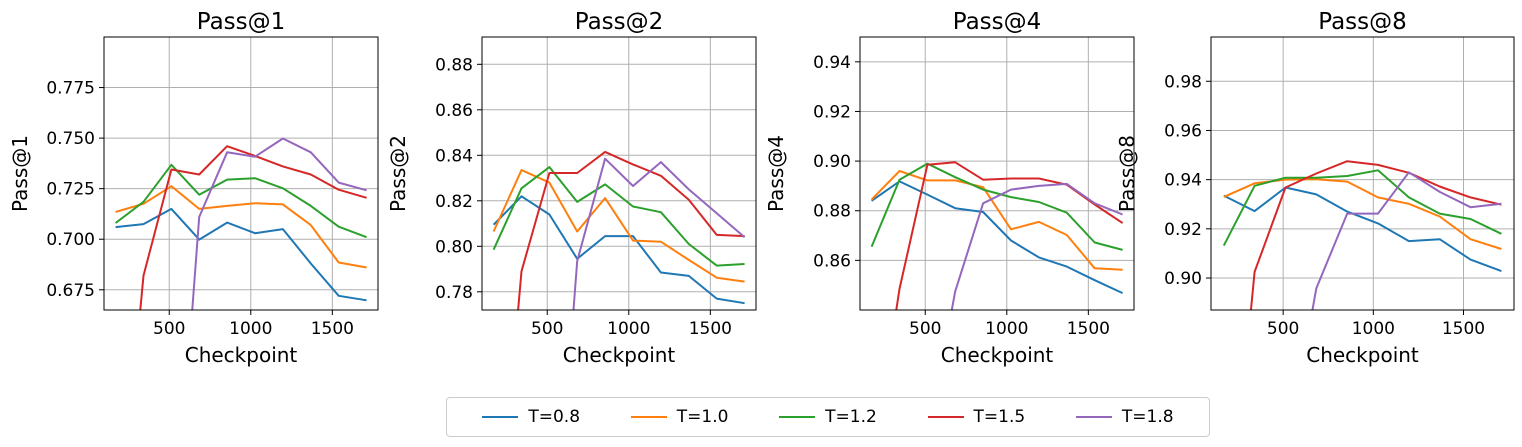 The image size is (1522, 447). I want to click on x-tick-label-0-2: 1500, so click(332, 329).